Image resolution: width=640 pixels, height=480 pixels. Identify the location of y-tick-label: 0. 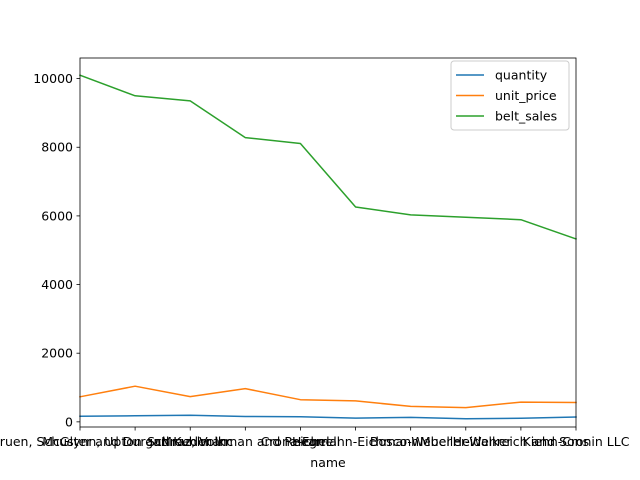
(69, 421).